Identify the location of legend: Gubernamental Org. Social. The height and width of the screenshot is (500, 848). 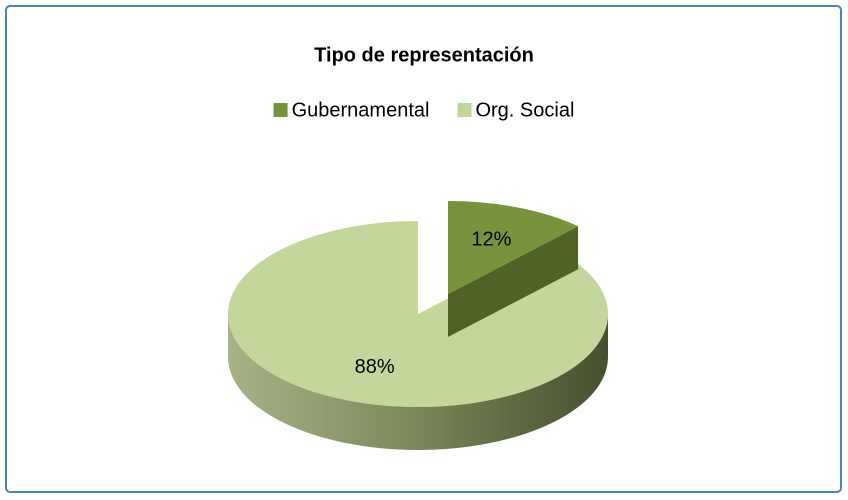
(423, 110).